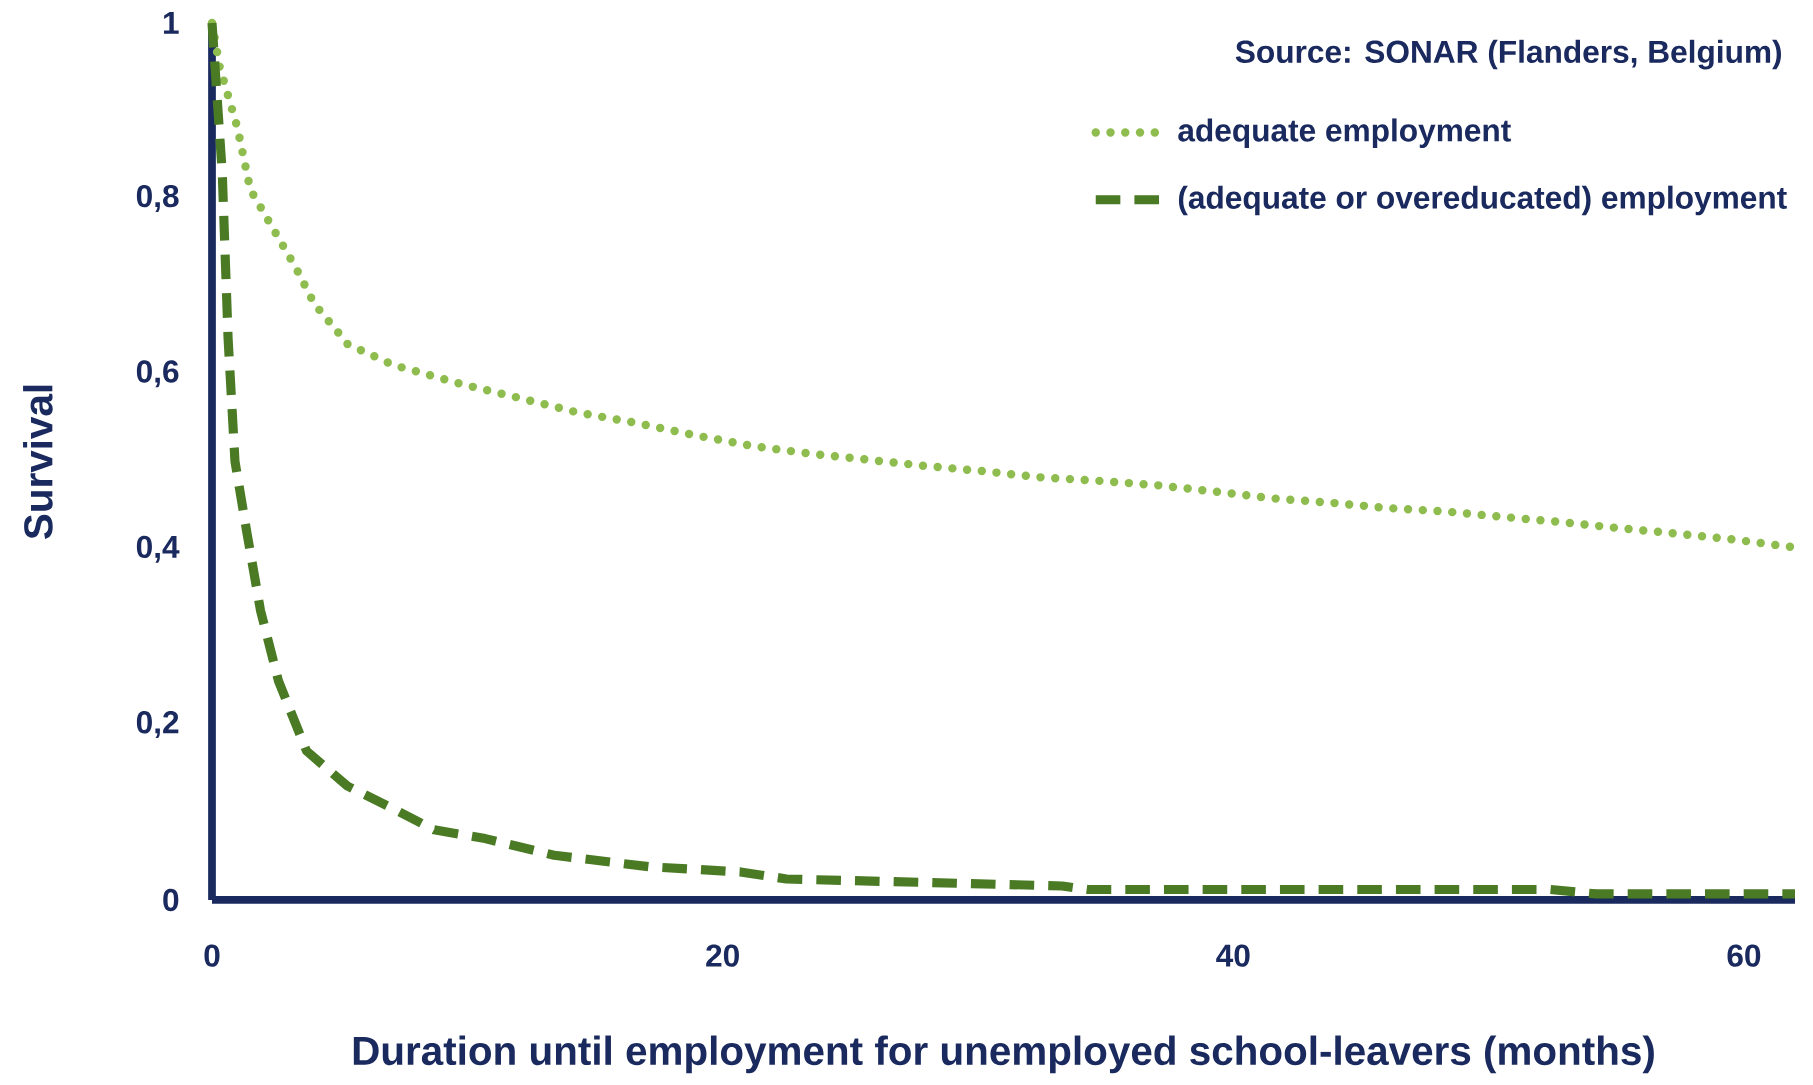 The height and width of the screenshot is (1085, 1813). Describe the element at coordinates (1508, 54) in the screenshot. I see `annotation: Source: SONAR (Flanders, Belgium)` at that location.